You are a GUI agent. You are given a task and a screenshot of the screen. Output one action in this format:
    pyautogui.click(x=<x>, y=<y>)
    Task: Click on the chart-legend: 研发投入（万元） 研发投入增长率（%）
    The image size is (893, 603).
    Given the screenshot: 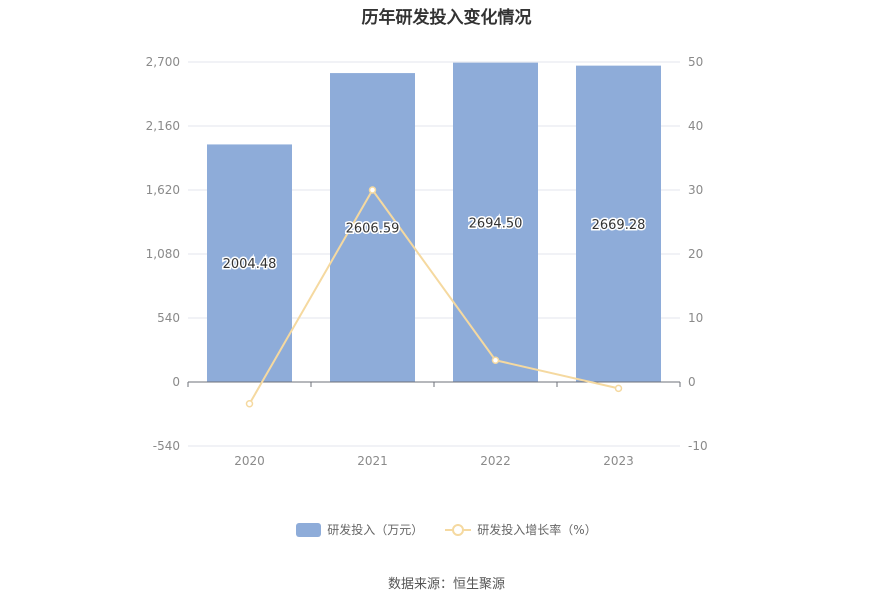 What is the action you would take?
    pyautogui.click(x=446, y=529)
    